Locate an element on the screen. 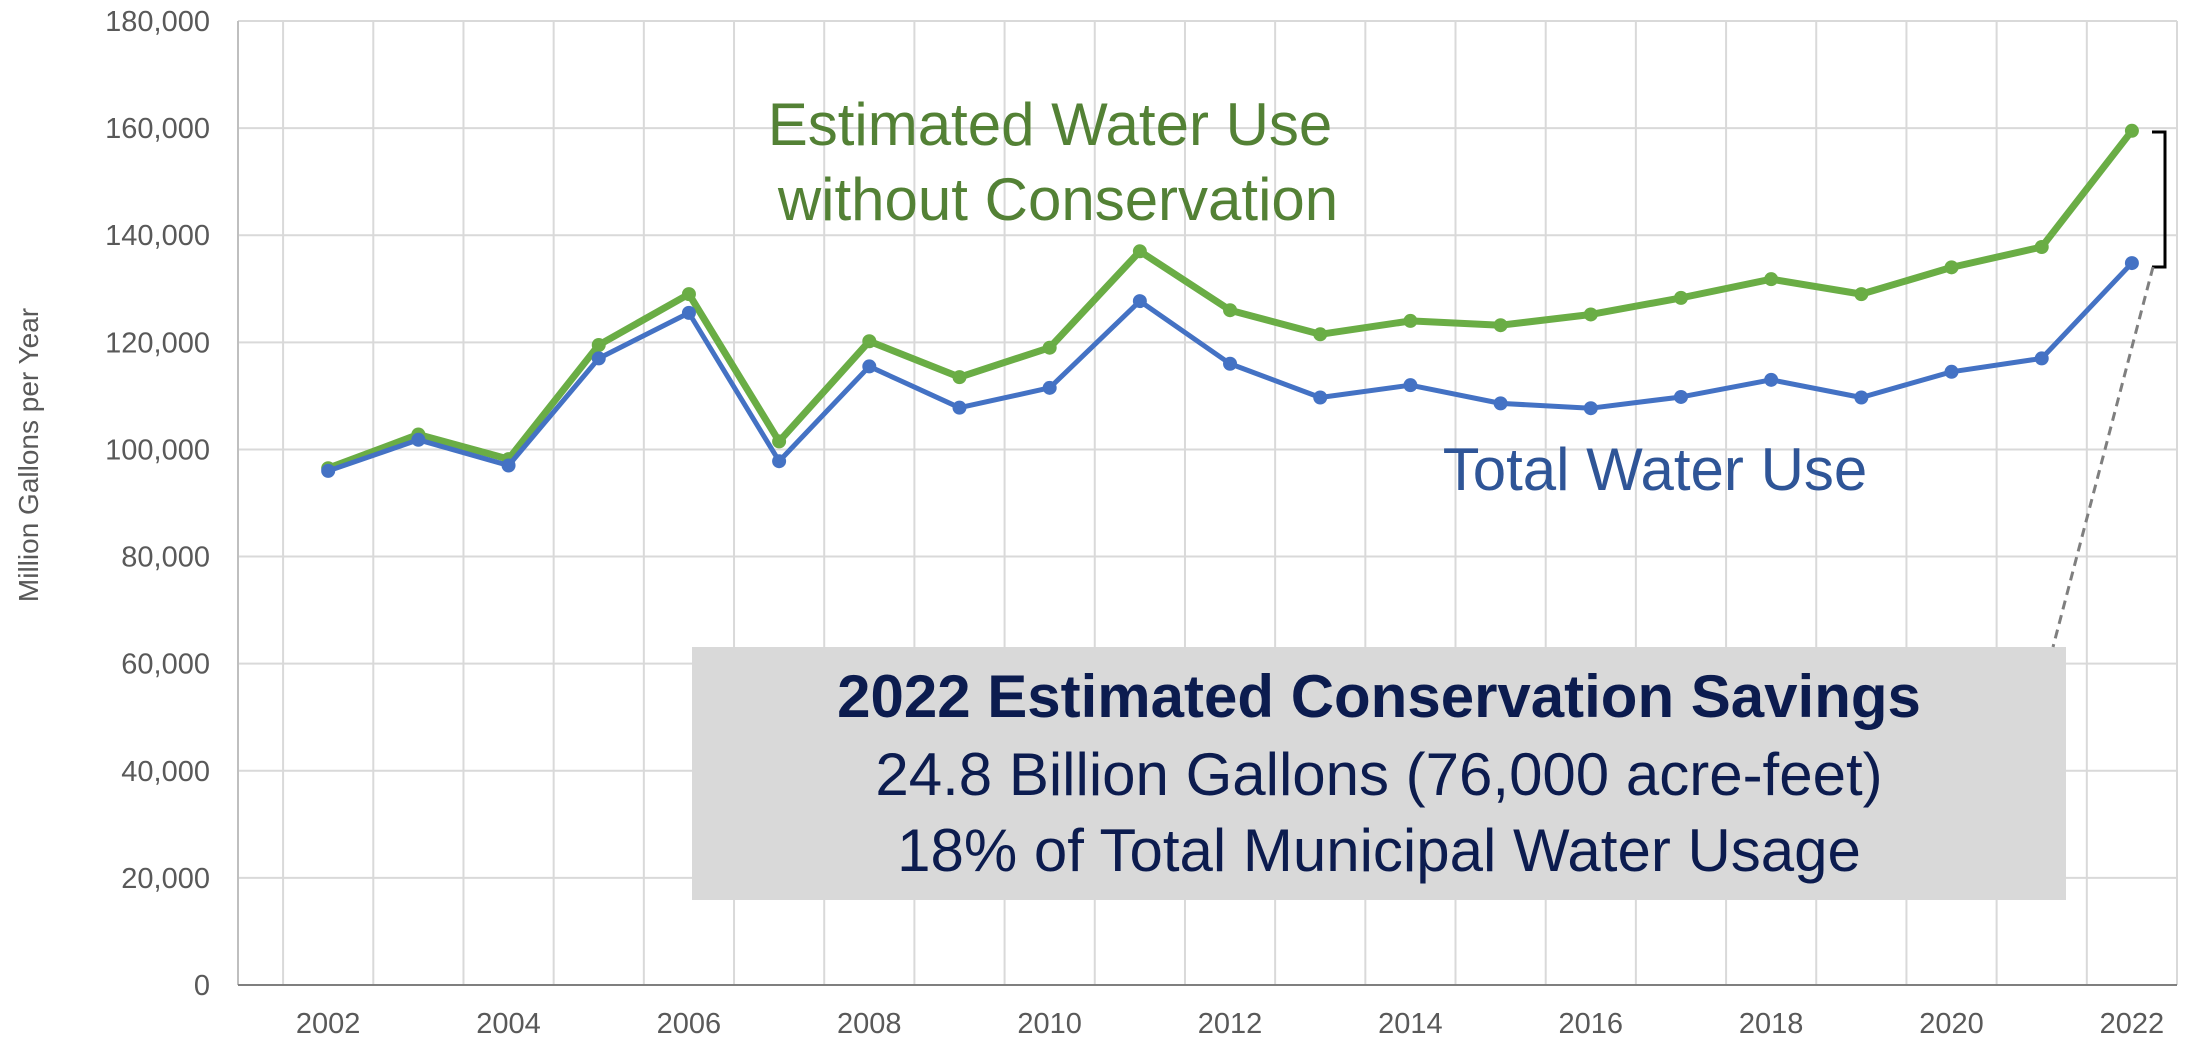 The width and height of the screenshot is (2195, 1040). y-tick-label: 60,000 is located at coordinates (165, 665).